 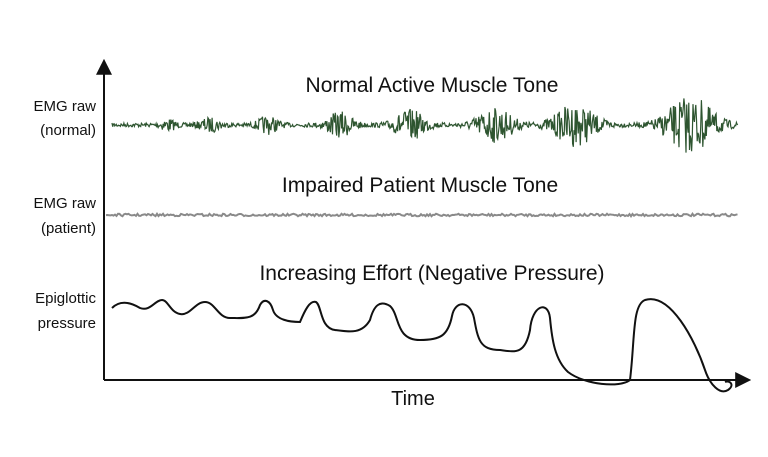 I want to click on x-axis-label: Time, so click(x=413, y=399).